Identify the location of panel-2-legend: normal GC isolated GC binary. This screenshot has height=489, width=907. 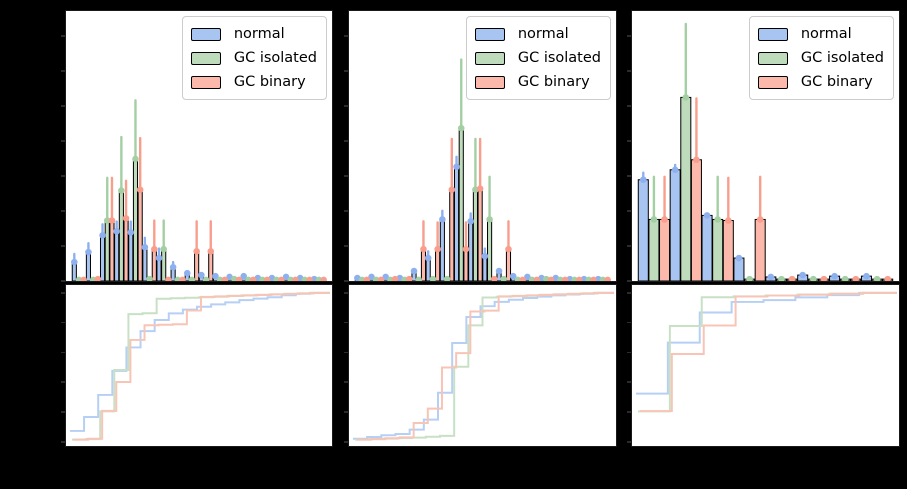
(538, 58).